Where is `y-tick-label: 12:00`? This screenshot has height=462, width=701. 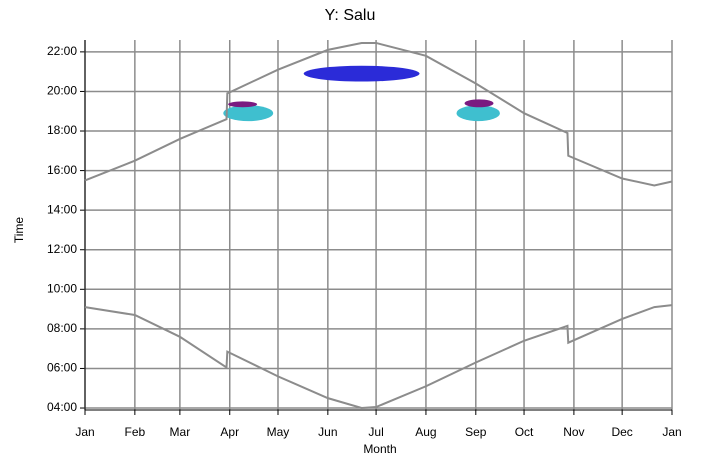 y-tick-label: 12:00 is located at coordinates (62, 249).